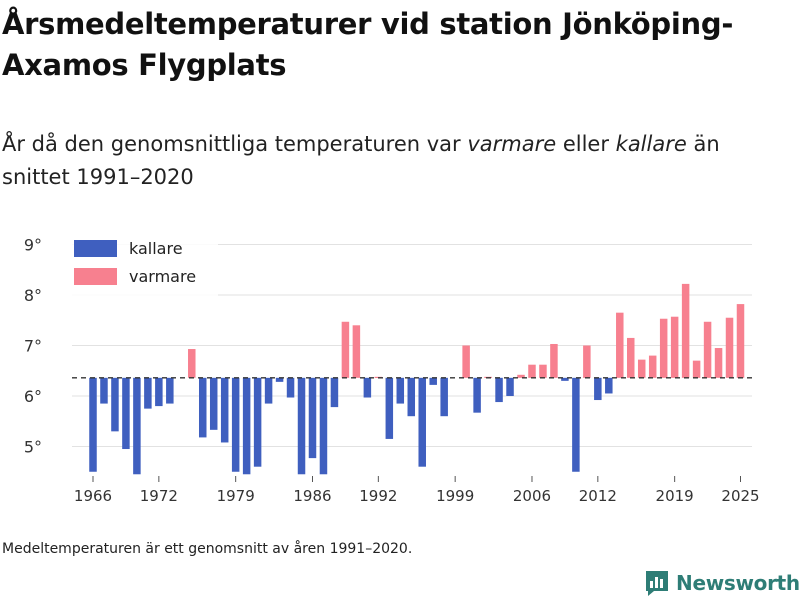 This screenshot has width=800, height=600. Describe the element at coordinates (587, 361) in the screenshot. I see `bar-2011` at that location.